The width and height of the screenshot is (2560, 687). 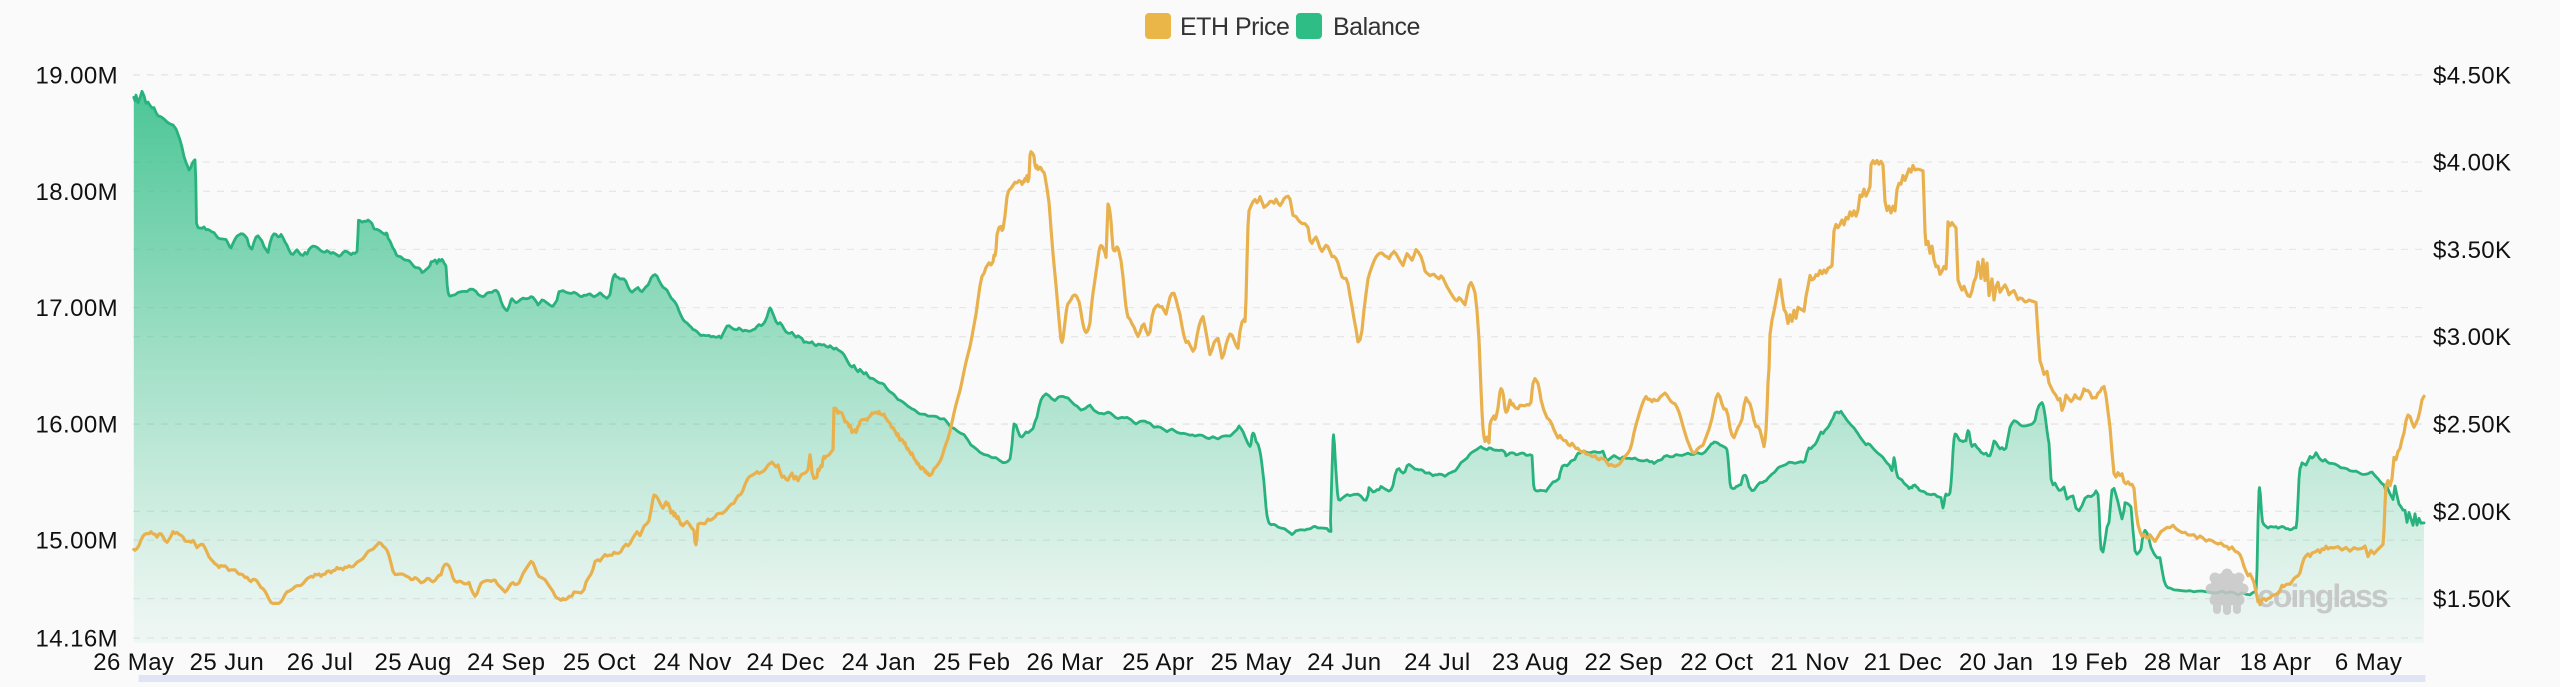 I want to click on svg-text: $2.00K, so click(x=2472, y=512).